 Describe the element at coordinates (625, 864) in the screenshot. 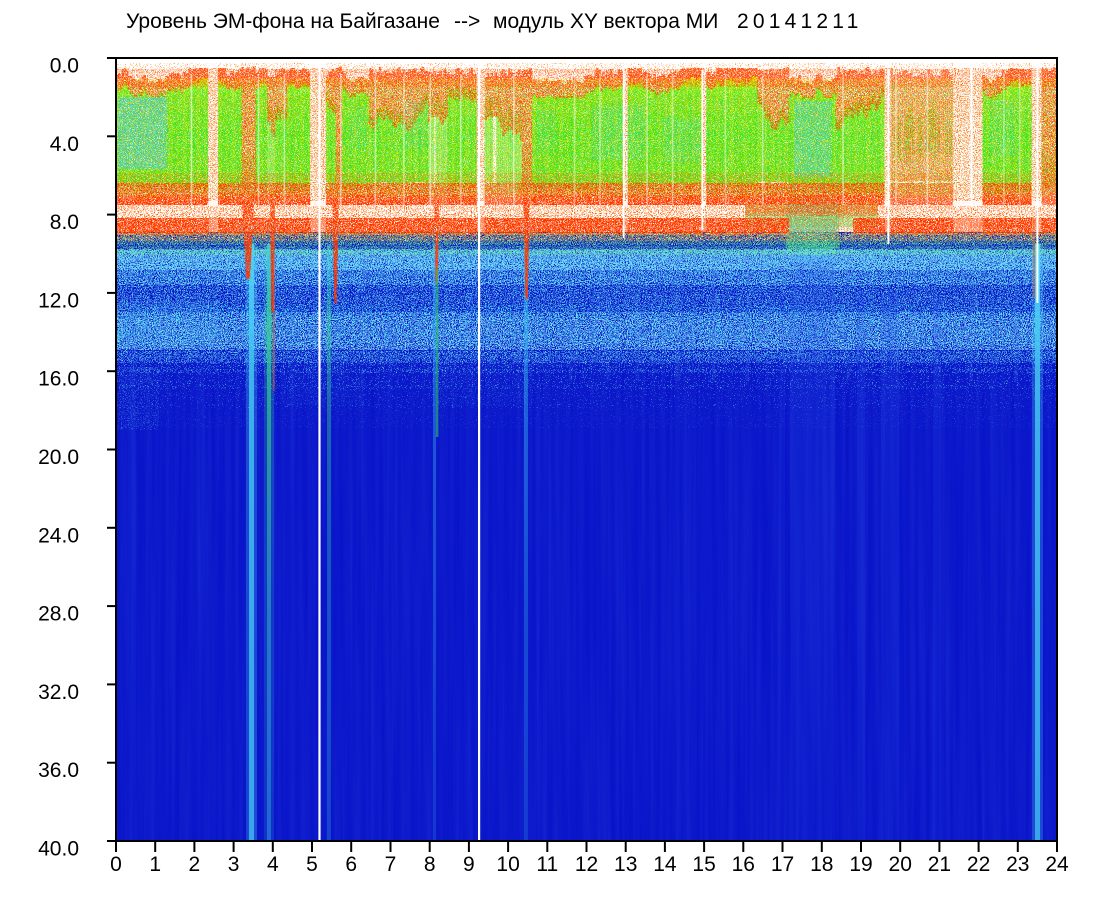

I see `svg-text: 13` at that location.